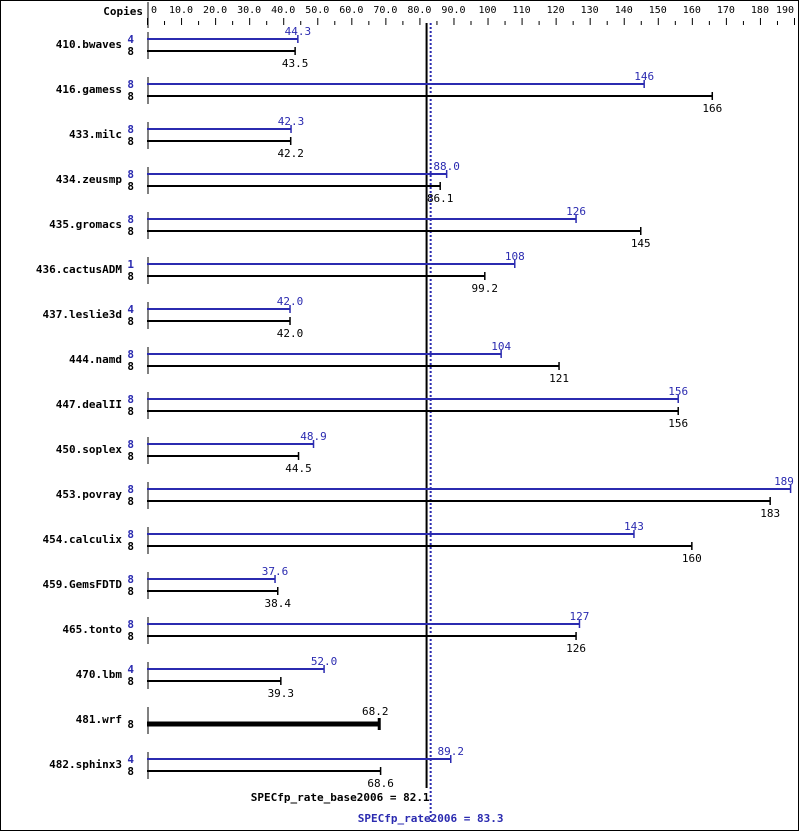 This screenshot has width=799, height=831. Describe the element at coordinates (89, 404) in the screenshot. I see `benchmark-name: 447.dealII` at that location.